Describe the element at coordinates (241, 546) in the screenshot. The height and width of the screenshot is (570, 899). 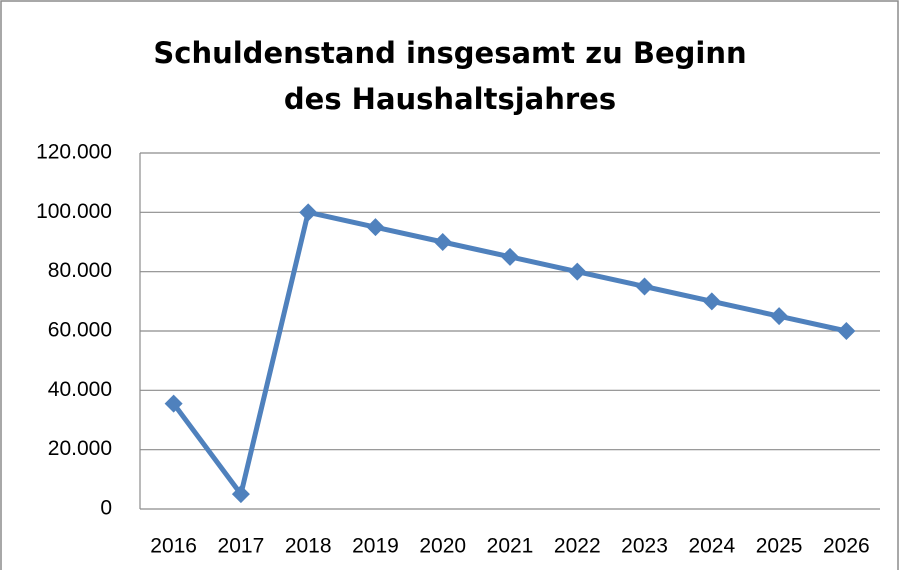
I see `x-tick-label: 2017` at that location.